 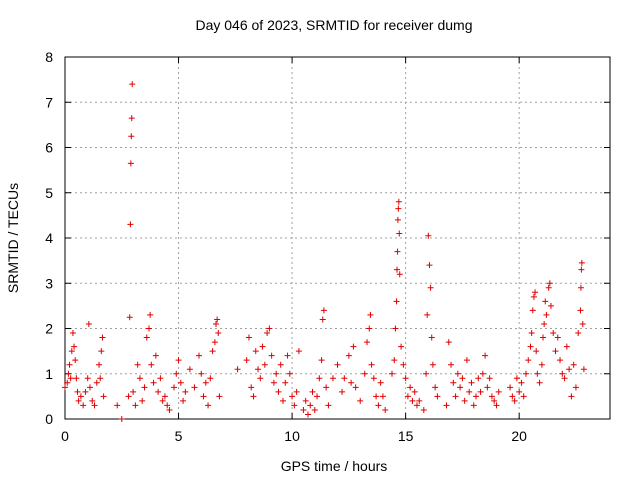 What do you see at coordinates (49, 193) in the screenshot?
I see `y-tick-label: 5` at bounding box center [49, 193].